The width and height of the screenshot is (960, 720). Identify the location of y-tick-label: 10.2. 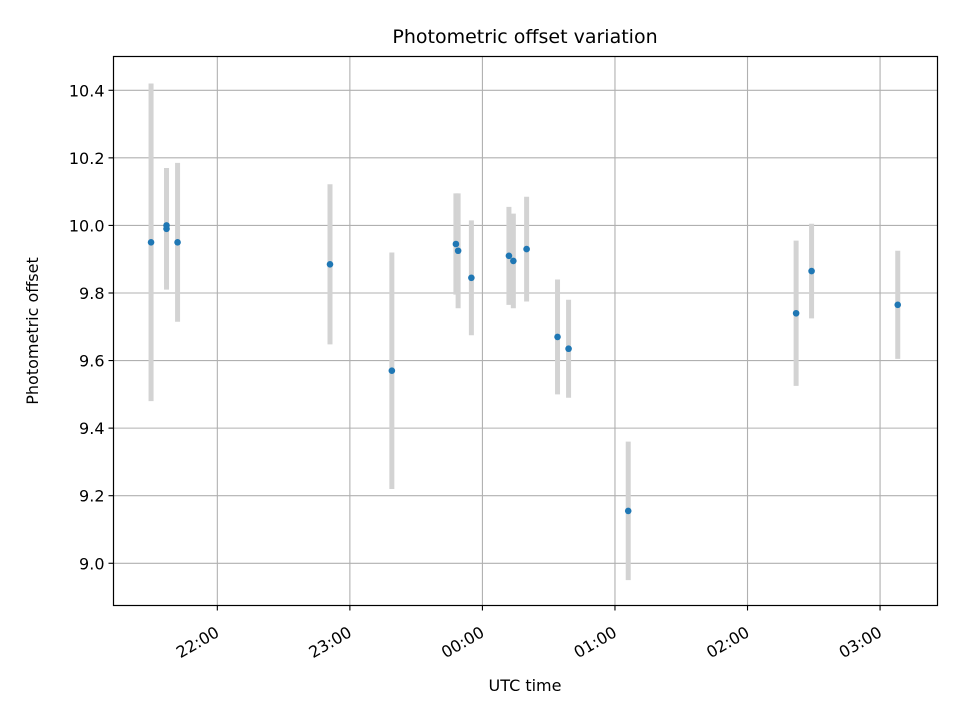
(87, 158).